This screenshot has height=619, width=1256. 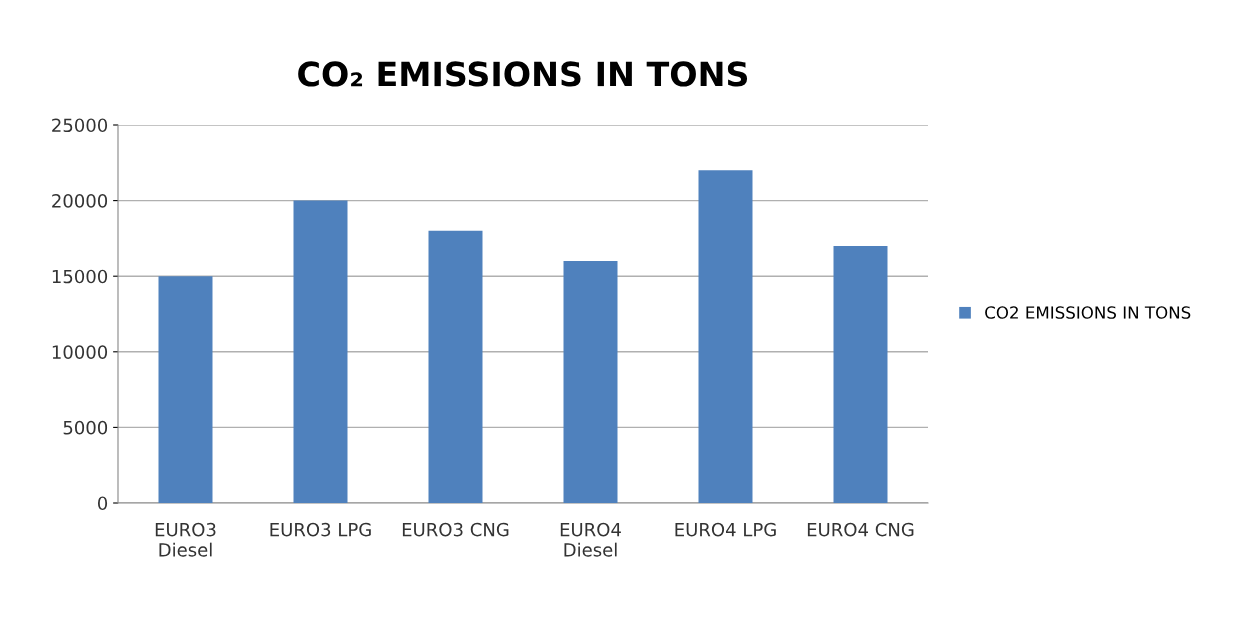 I want to click on y-tick-label: 5000, so click(x=85, y=427).